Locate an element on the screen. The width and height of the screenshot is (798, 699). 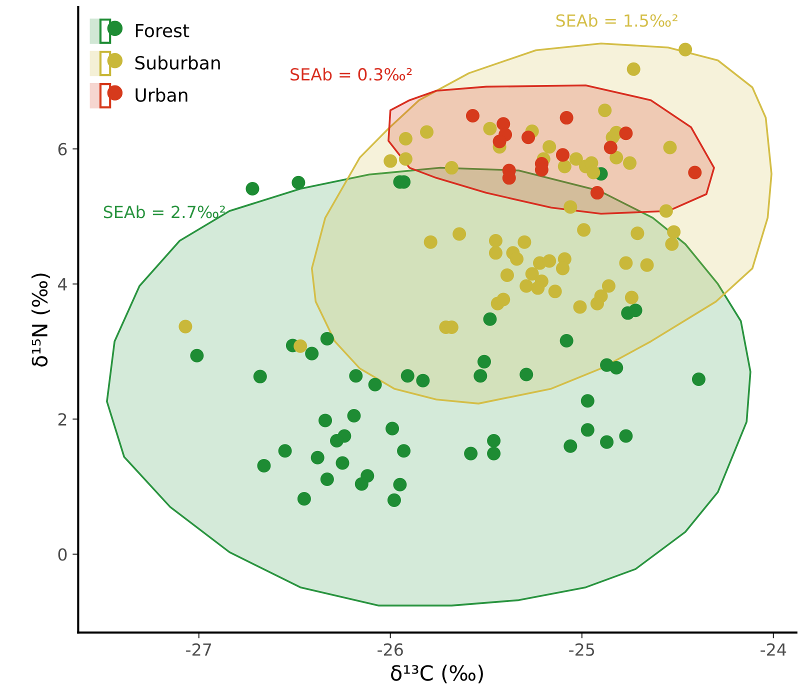
y-axis-title: δ¹⁵N (‰) is located at coordinates (40, 320).